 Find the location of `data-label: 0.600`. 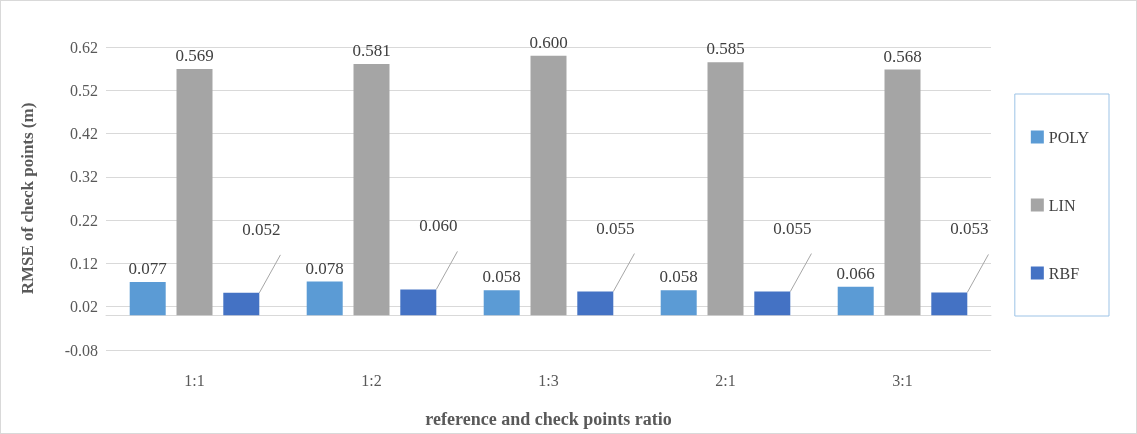

data-label: 0.600 is located at coordinates (548, 42).